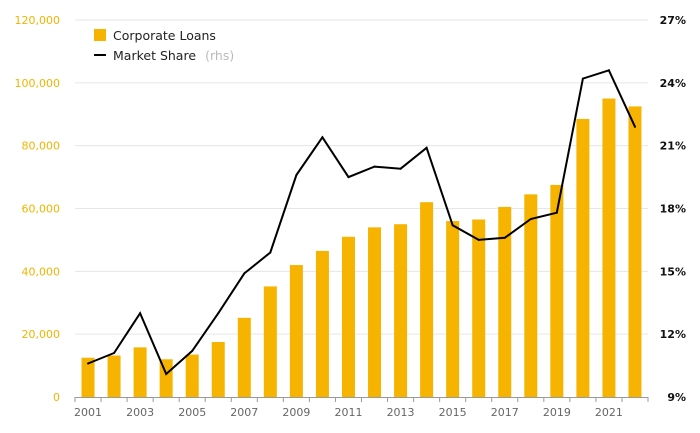 The width and height of the screenshot is (700, 433). What do you see at coordinates (164, 35) in the screenshot?
I see `legend-label-corporate-loans: Corporate Loans` at bounding box center [164, 35].